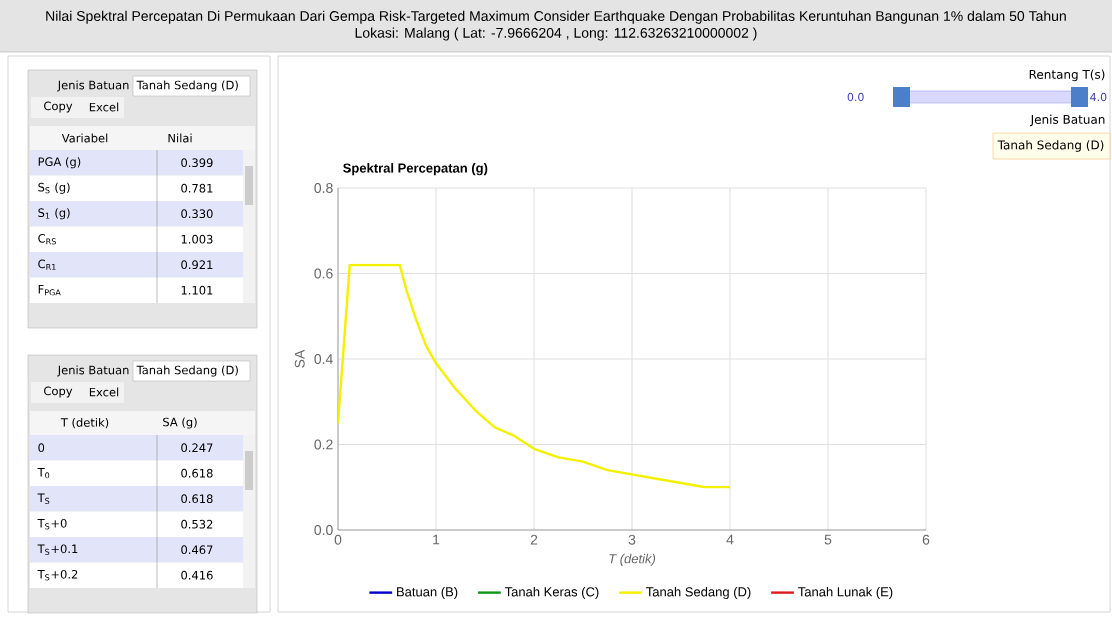 The width and height of the screenshot is (1112, 619). What do you see at coordinates (427, 593) in the screenshot?
I see `legend-label: Batuan (B)` at bounding box center [427, 593].